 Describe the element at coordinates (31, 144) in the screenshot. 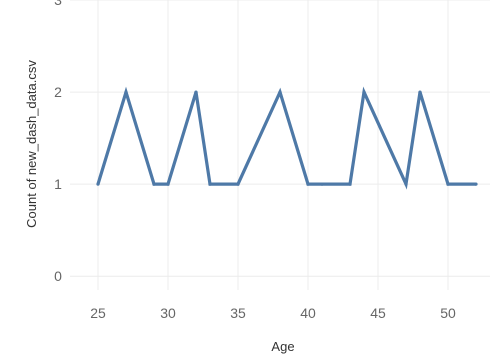

I see `y-axis-title: Count of new_dash_data.csv` at that location.